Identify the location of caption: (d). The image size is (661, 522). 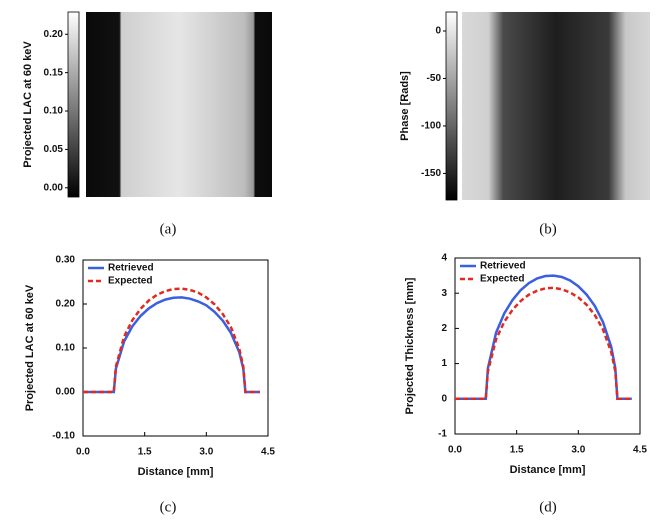
(548, 507).